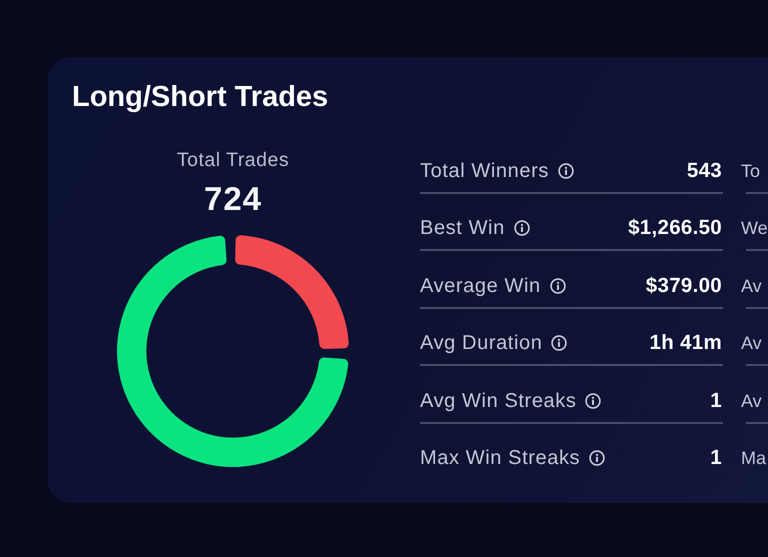 The height and width of the screenshot is (557, 768). What do you see at coordinates (675, 228) in the screenshot?
I see `text: $1,266.50` at bounding box center [675, 228].